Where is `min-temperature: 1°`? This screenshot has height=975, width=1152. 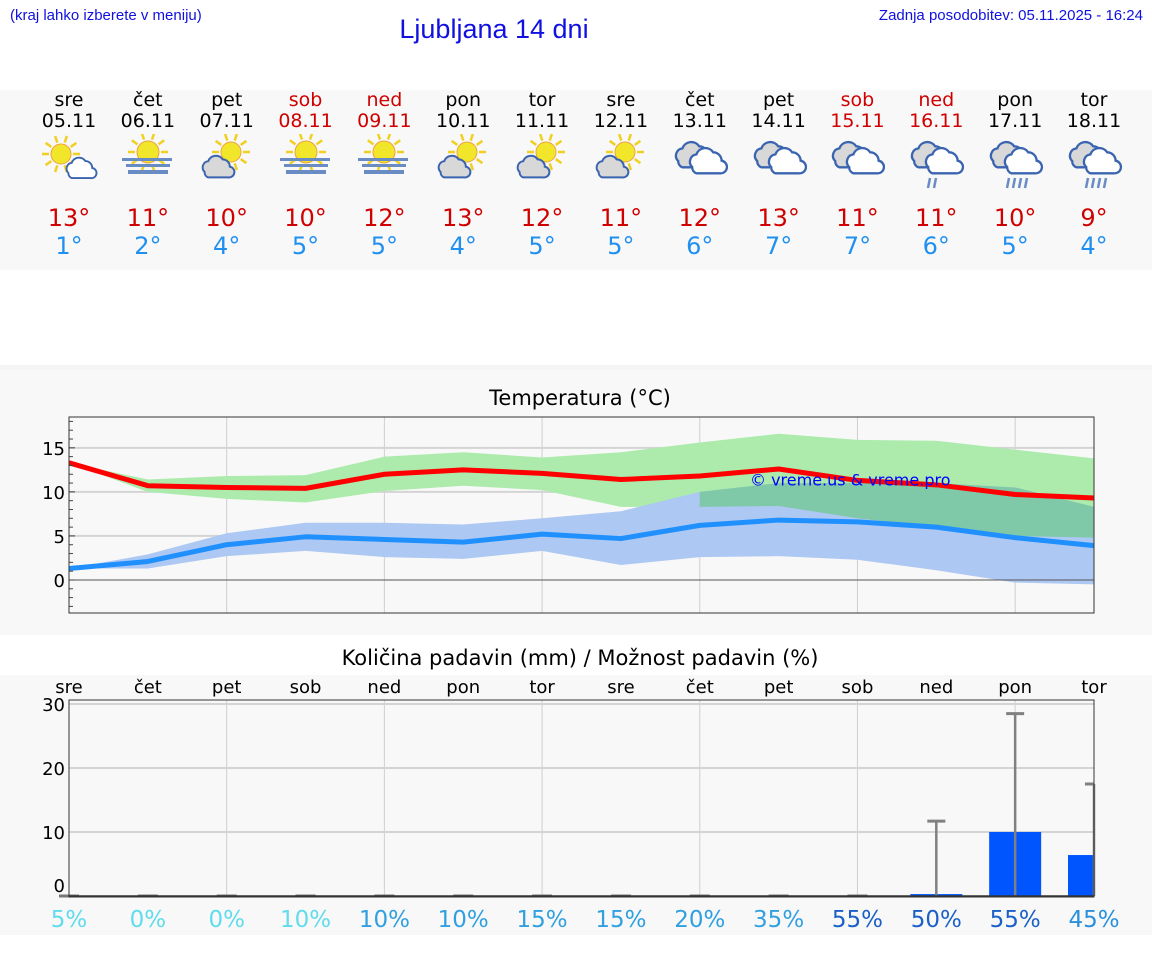 min-temperature: 1° is located at coordinates (69, 246).